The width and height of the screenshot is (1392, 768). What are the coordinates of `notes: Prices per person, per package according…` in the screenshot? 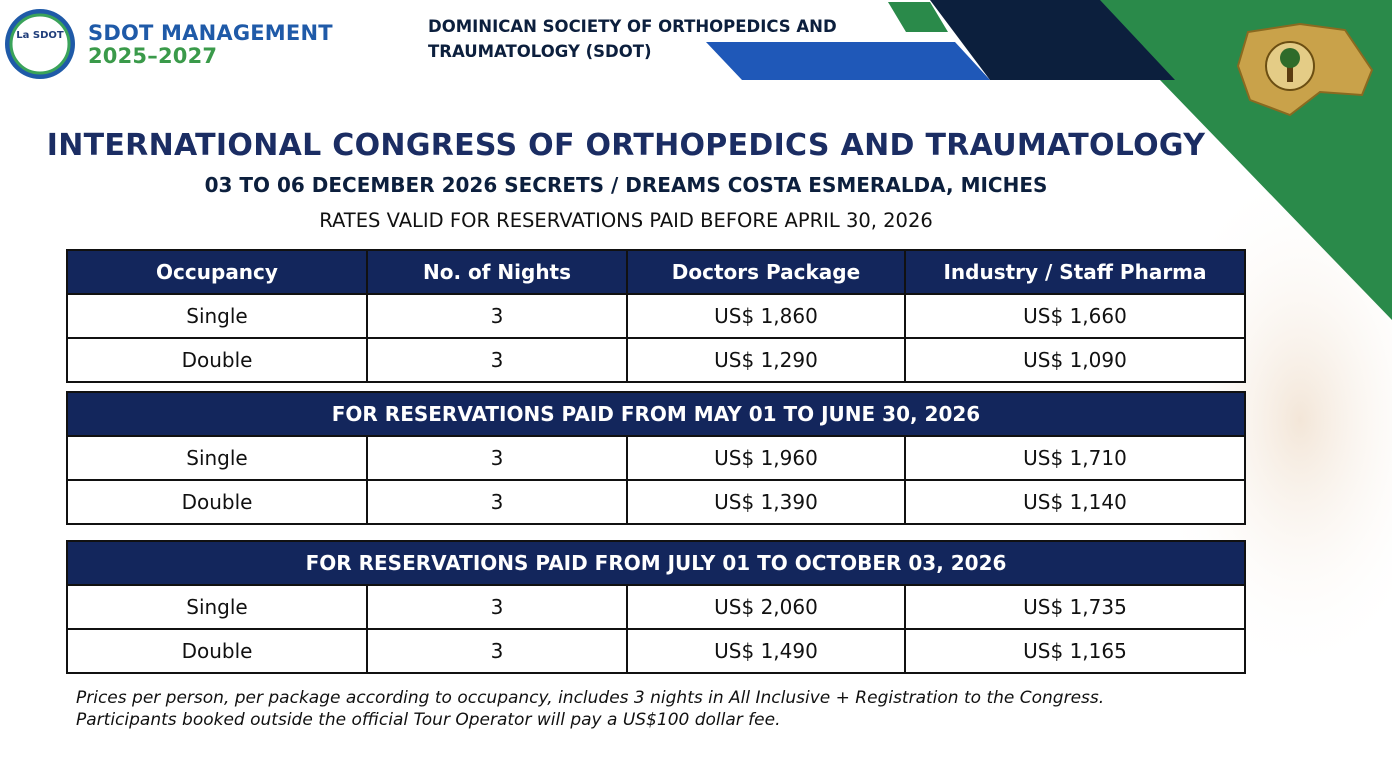 It's located at (590, 709).